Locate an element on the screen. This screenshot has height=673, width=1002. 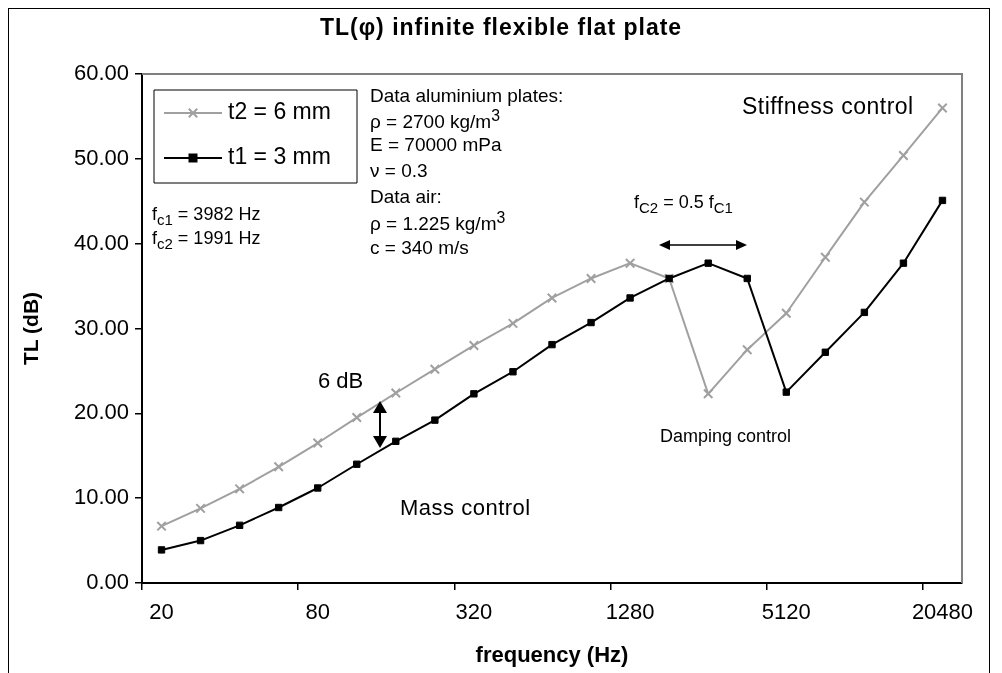
annotation: f$_{c2}$ = 1991 Hz is located at coordinates (206, 240).